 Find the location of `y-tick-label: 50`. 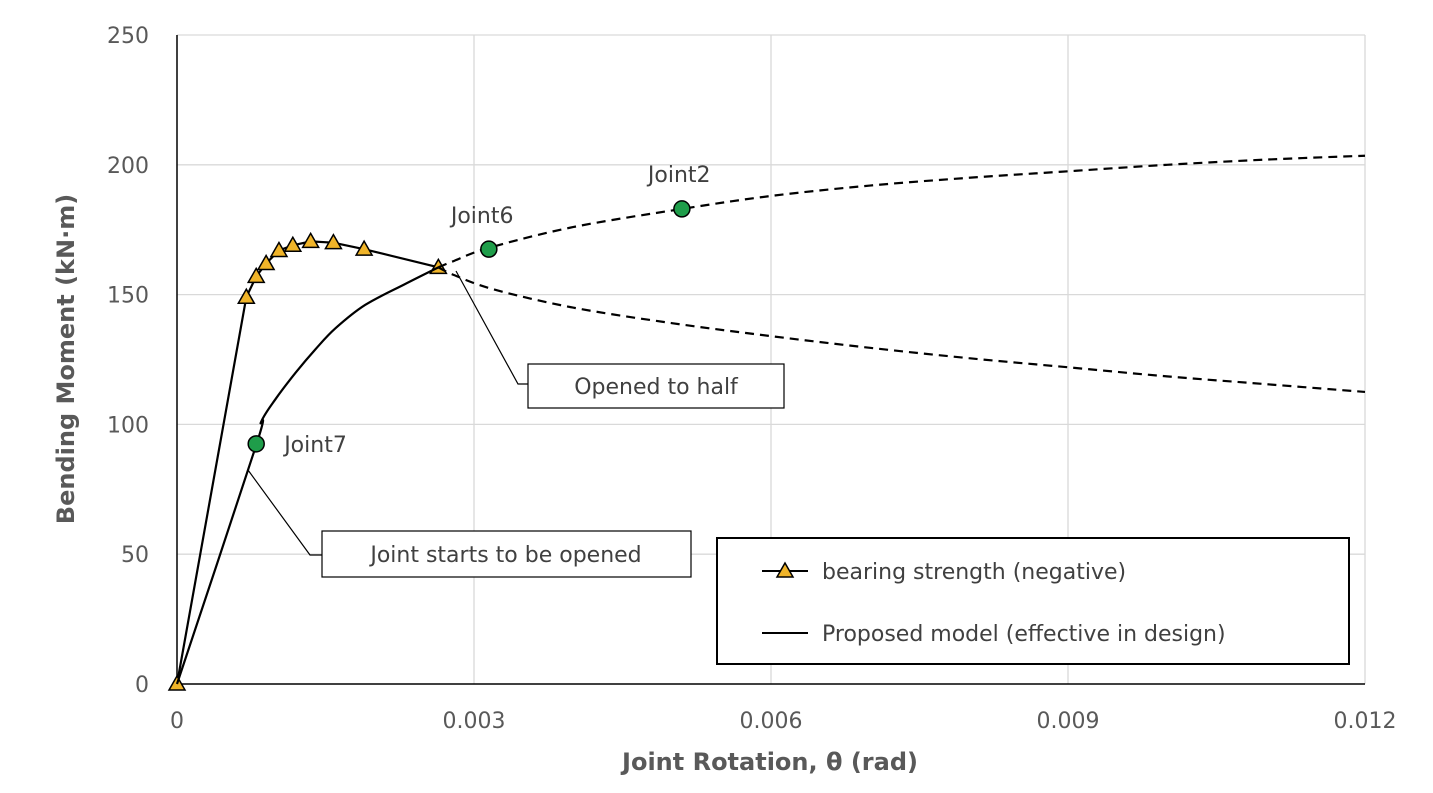

y-tick-label: 50 is located at coordinates (135, 555).